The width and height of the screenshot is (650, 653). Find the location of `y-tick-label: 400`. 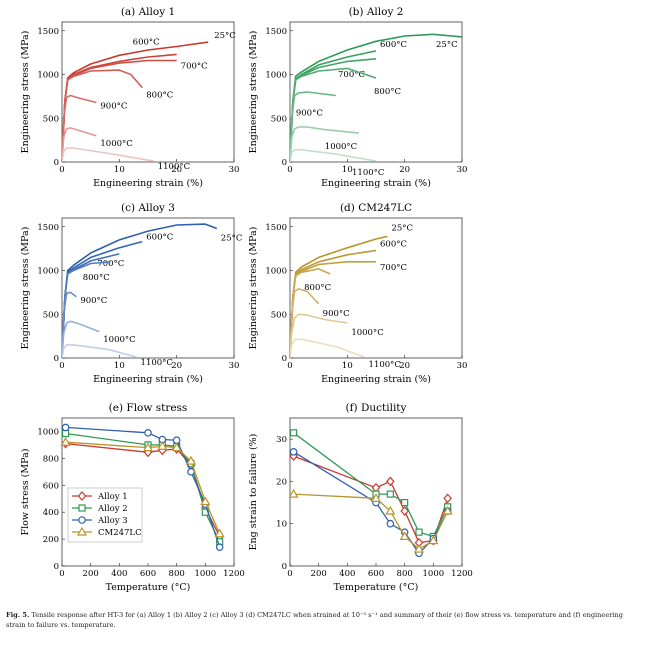

y-tick-label: 400 is located at coordinates (51, 513).